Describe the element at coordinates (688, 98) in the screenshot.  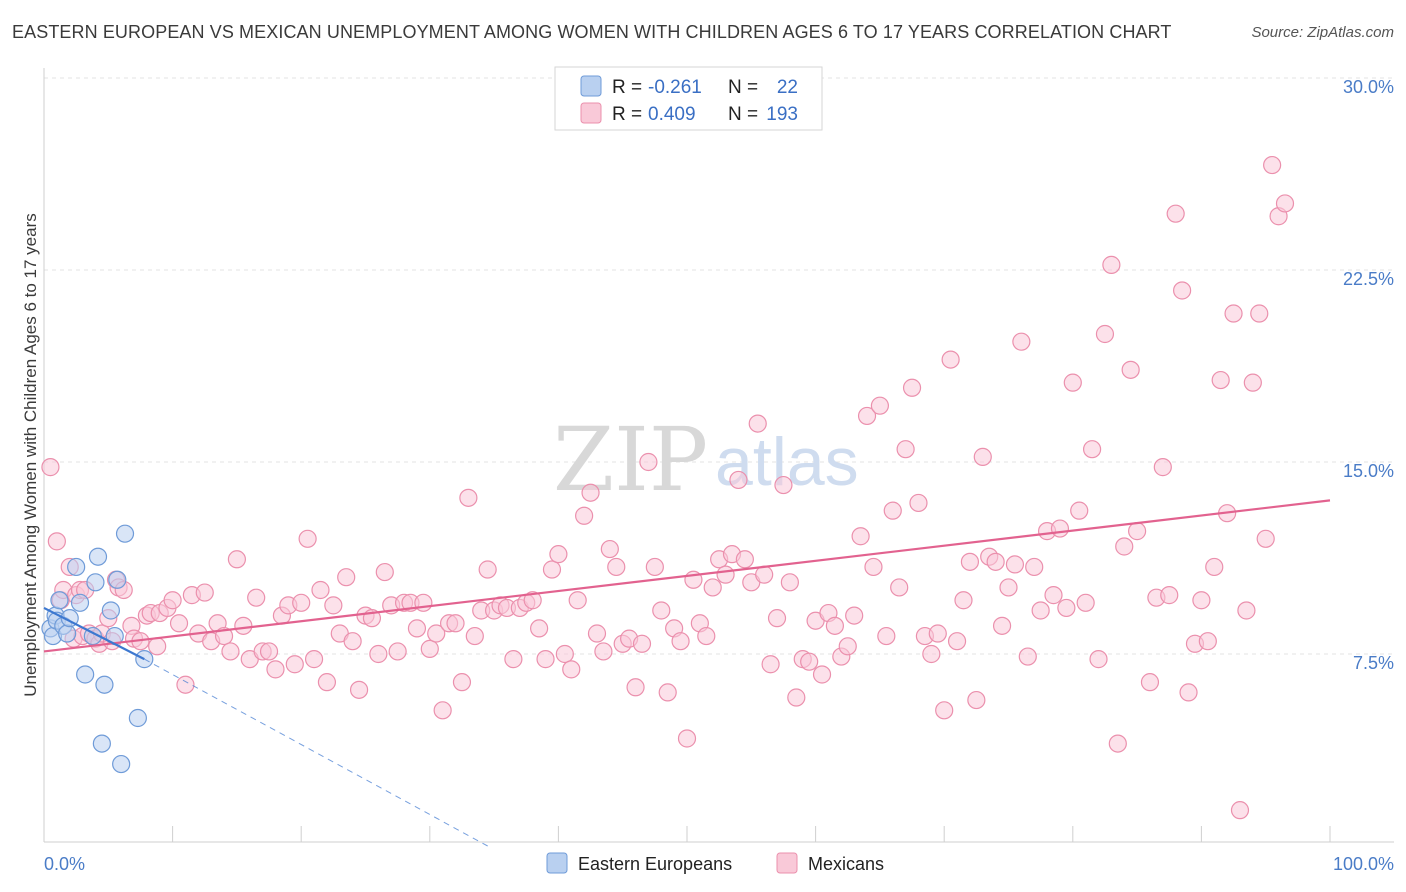
I see `stats-legend: R = -0.261 N = 22 R = 0.409 N = 193` at that location.